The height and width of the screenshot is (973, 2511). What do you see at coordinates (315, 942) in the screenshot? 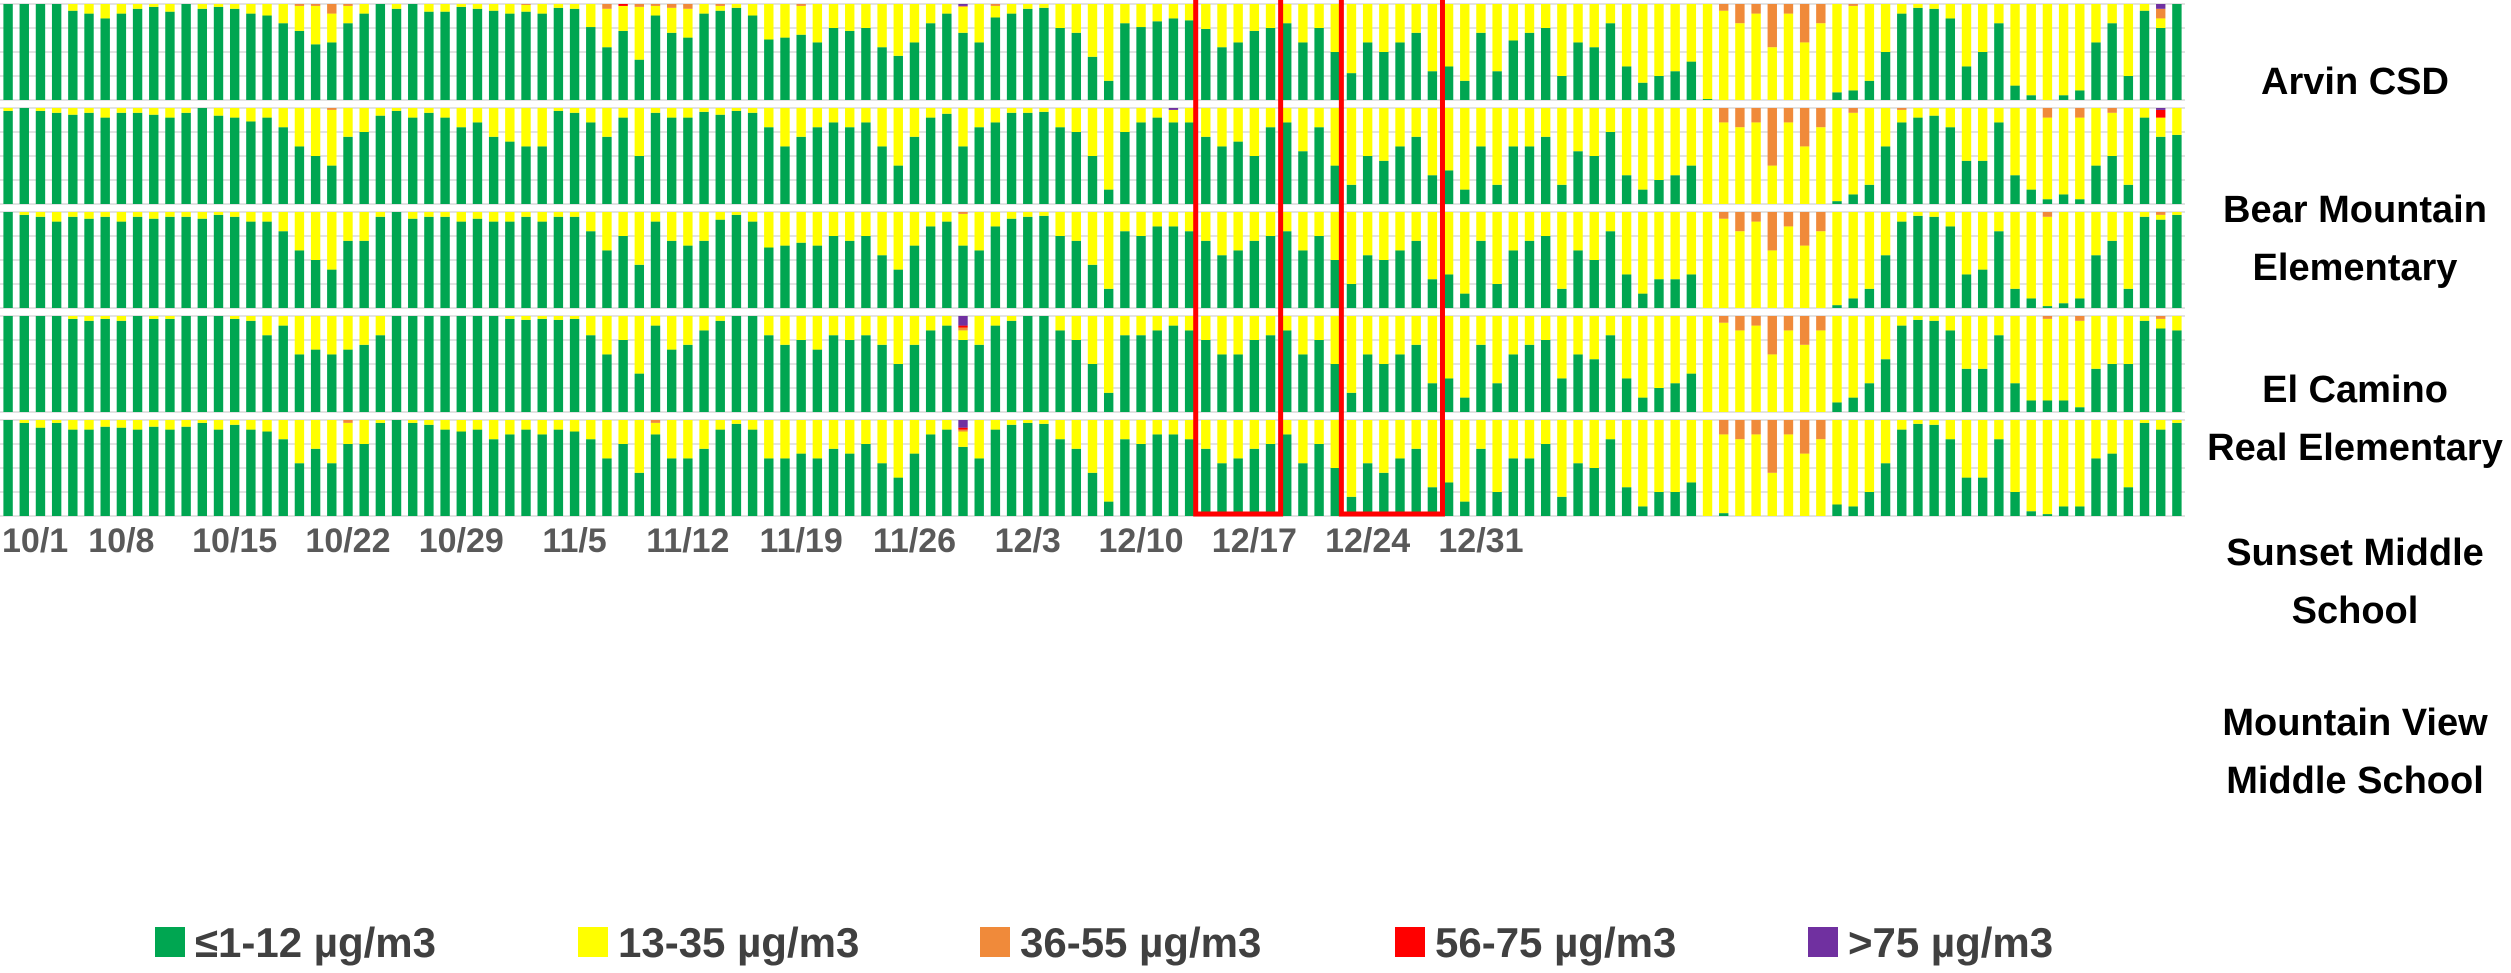
I see `legend-label: ≤1-12 µg/m3` at bounding box center [315, 942].